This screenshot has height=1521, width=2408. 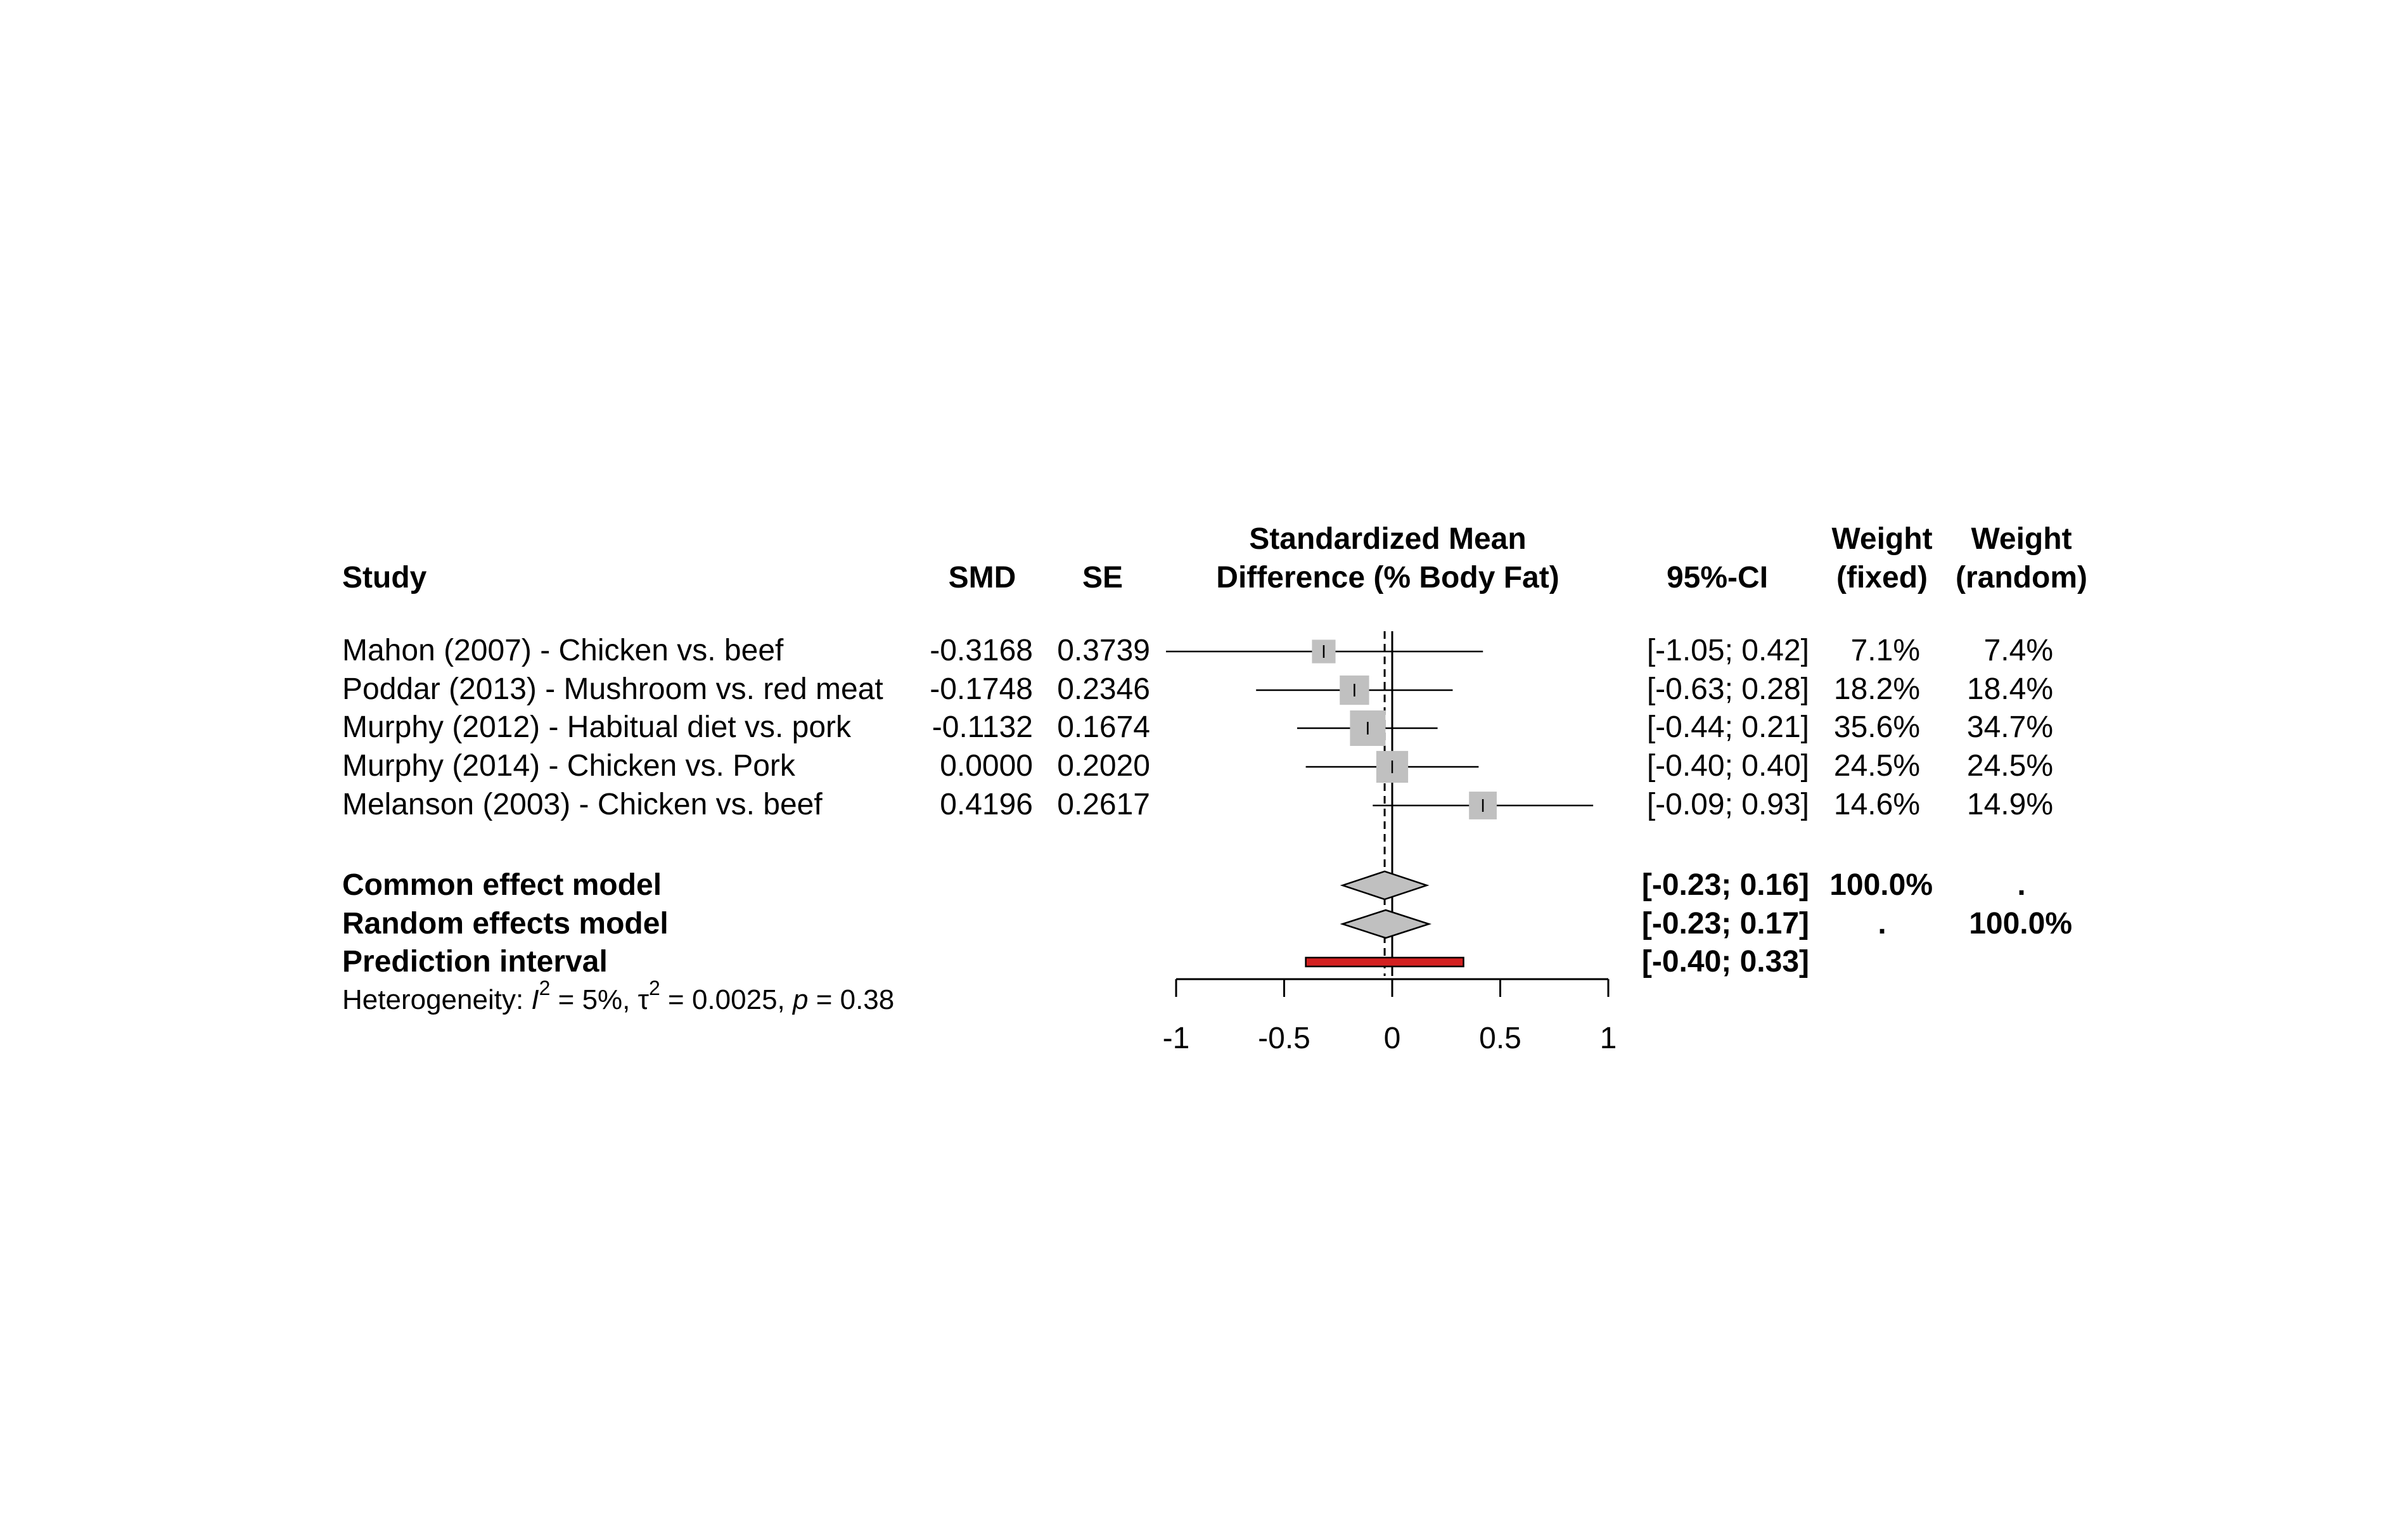 What do you see at coordinates (1386, 924) in the screenshot?
I see `random-effects-diamond` at bounding box center [1386, 924].